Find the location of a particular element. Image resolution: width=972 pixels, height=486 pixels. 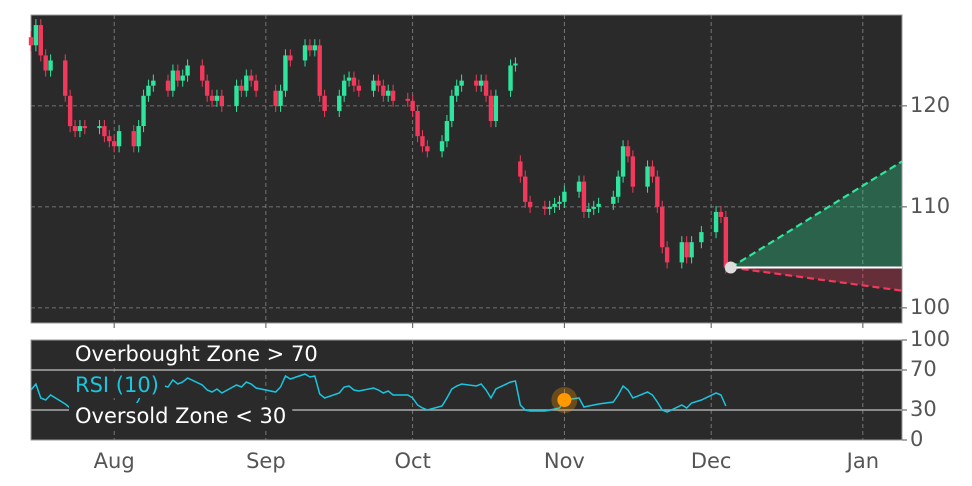

y-tick-label: 30 is located at coordinates (923, 409).